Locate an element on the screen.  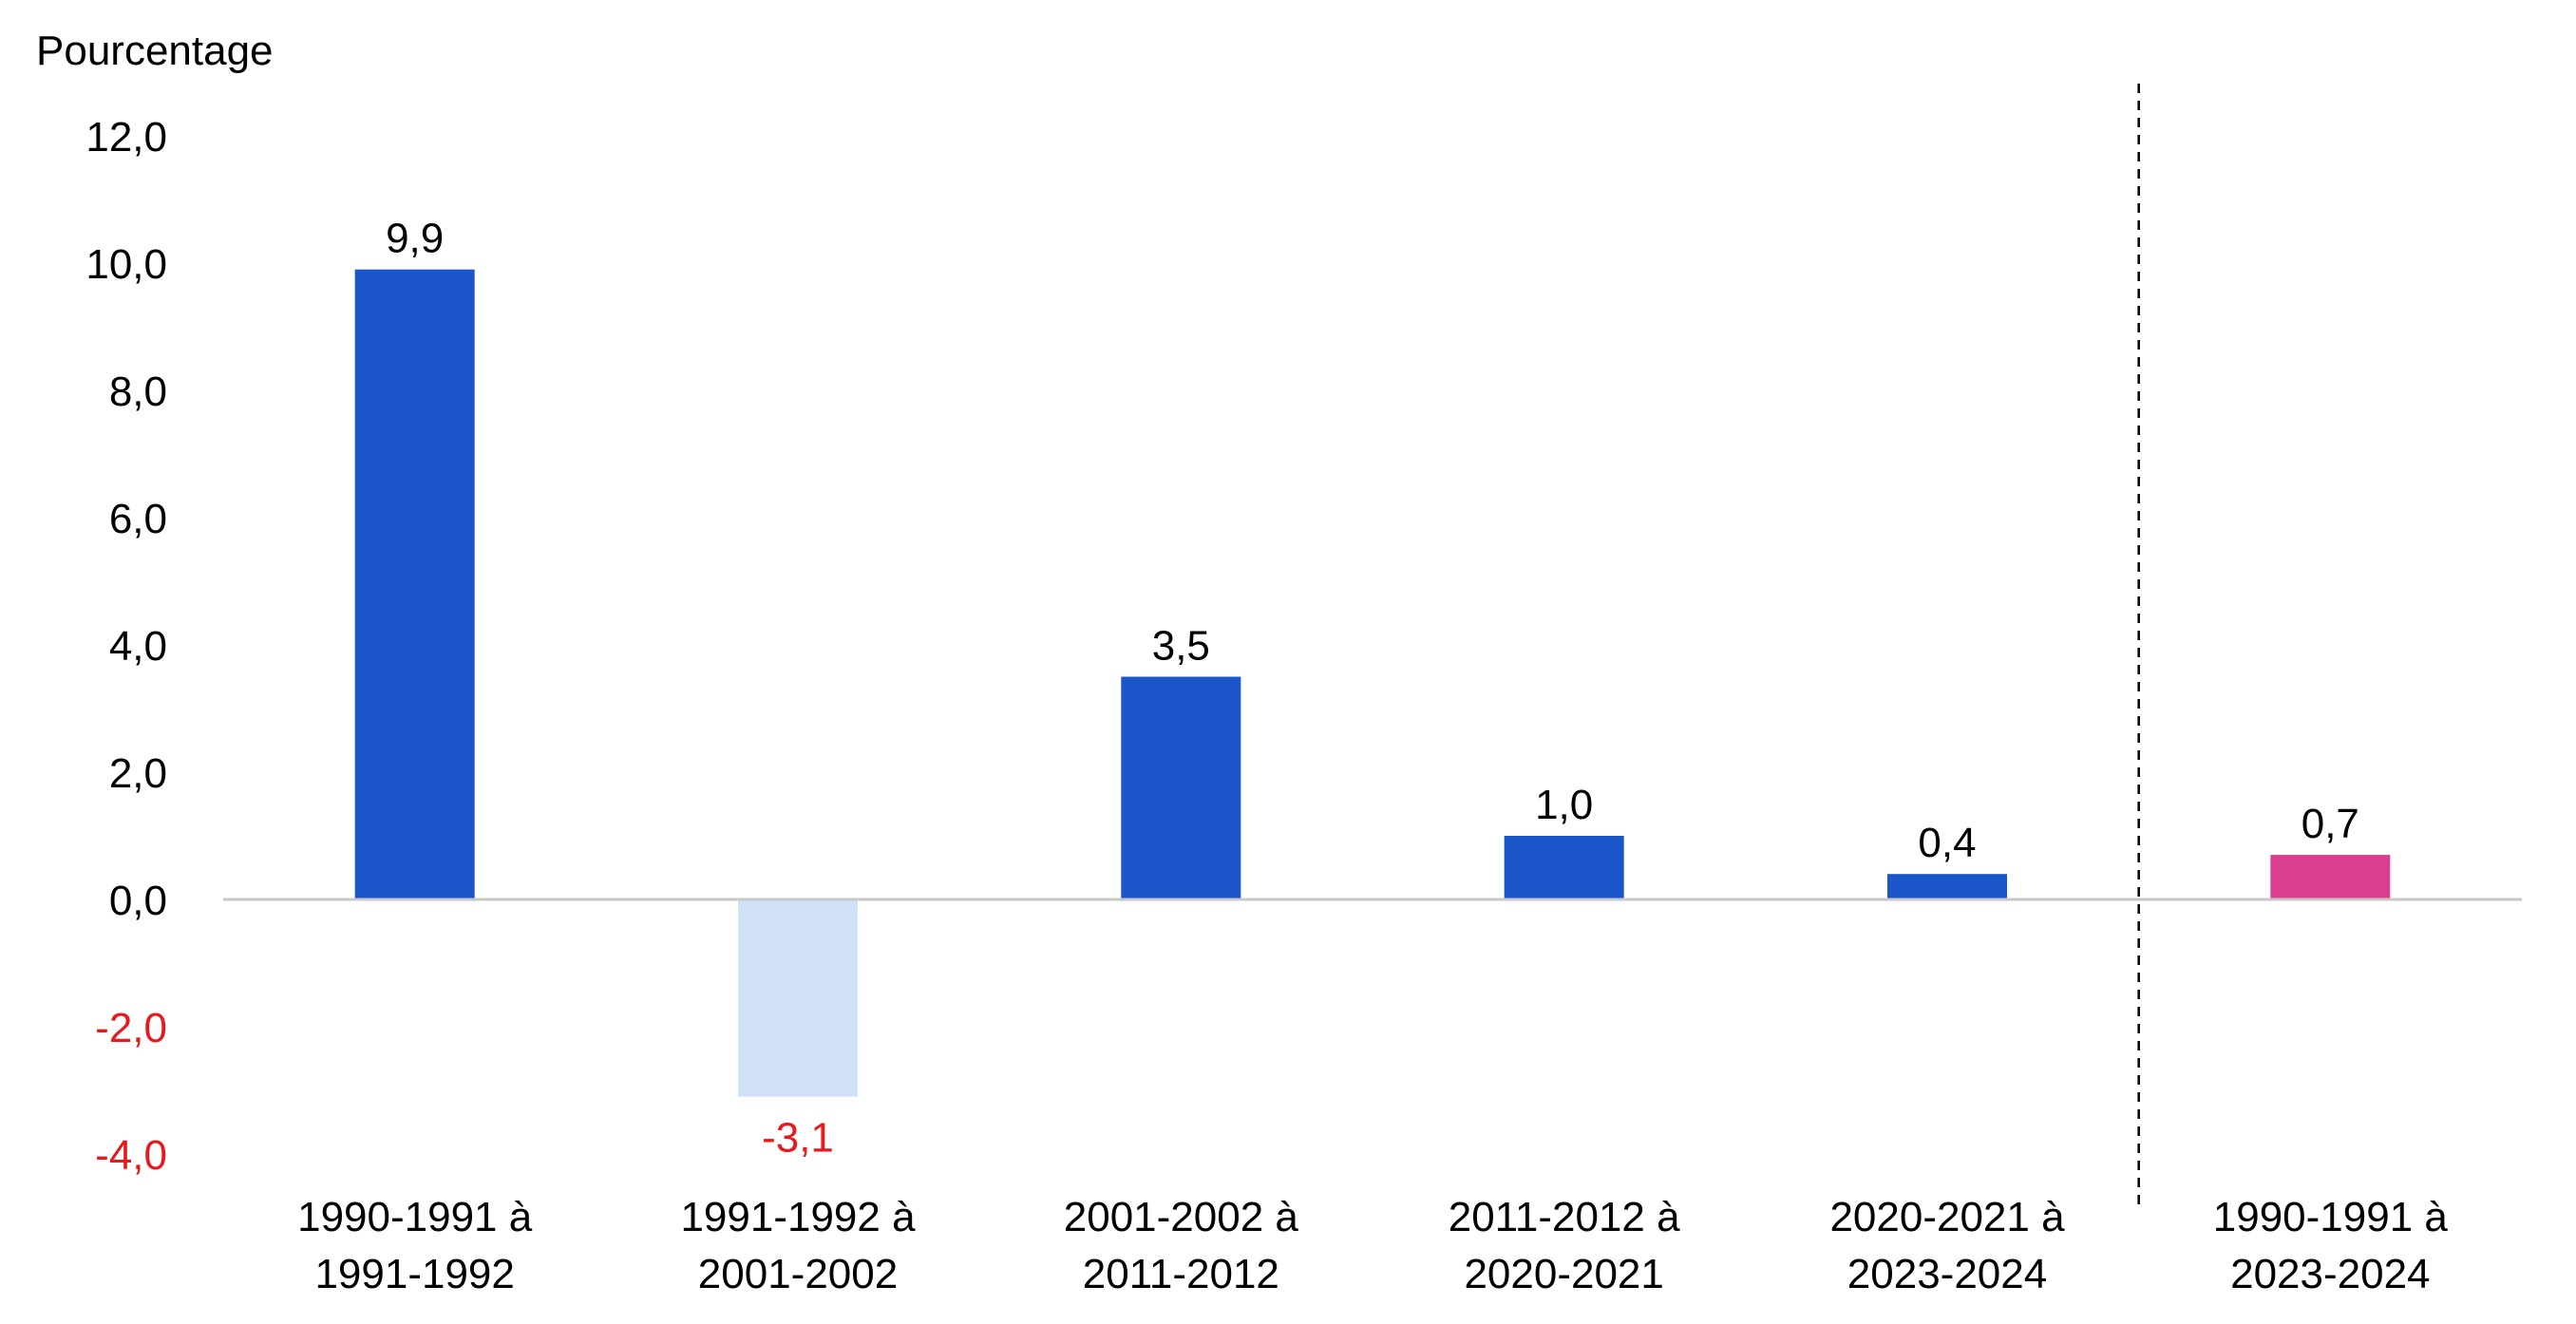
category-label: 2011-2012 à 2020-2021 is located at coordinates (1564, 1245).